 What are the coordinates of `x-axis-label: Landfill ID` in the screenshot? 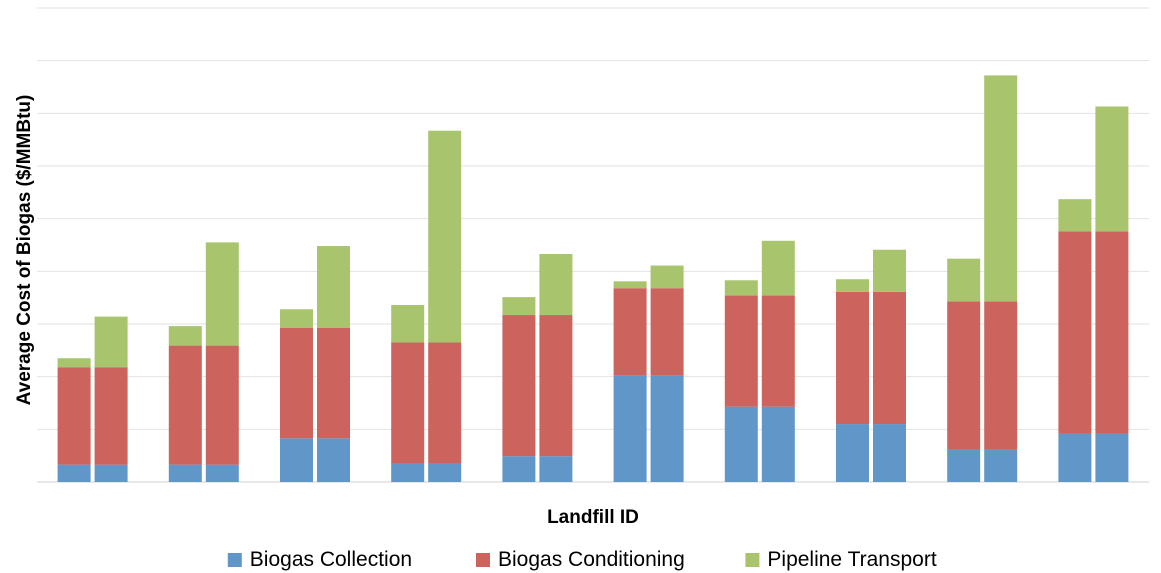 It's located at (593, 517).